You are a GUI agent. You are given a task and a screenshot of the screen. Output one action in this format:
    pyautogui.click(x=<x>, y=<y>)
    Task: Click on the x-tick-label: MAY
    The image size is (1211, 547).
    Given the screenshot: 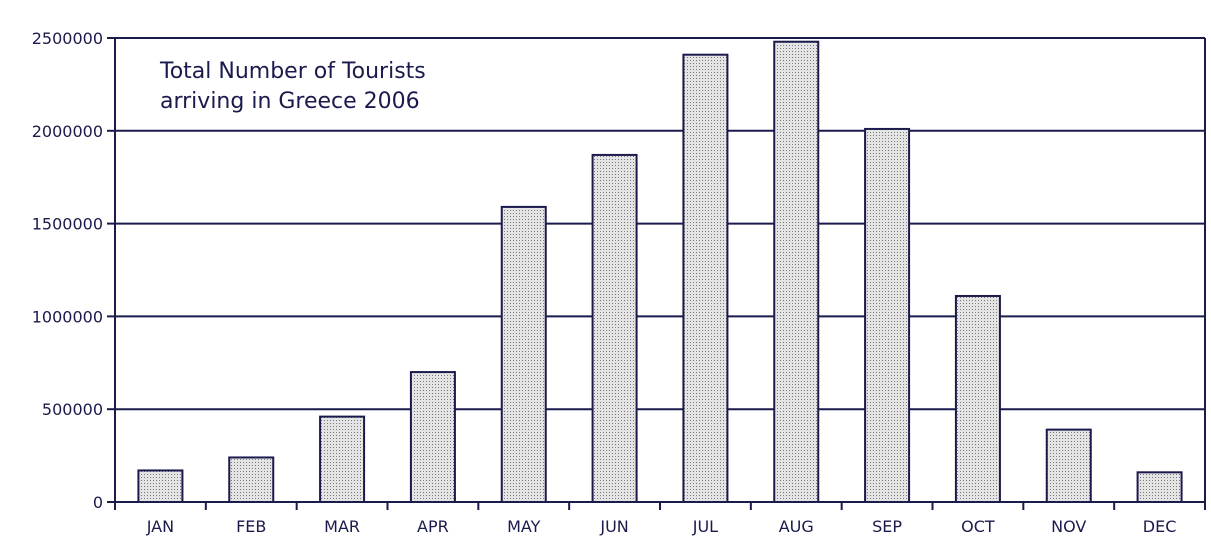 What is the action you would take?
    pyautogui.click(x=524, y=526)
    